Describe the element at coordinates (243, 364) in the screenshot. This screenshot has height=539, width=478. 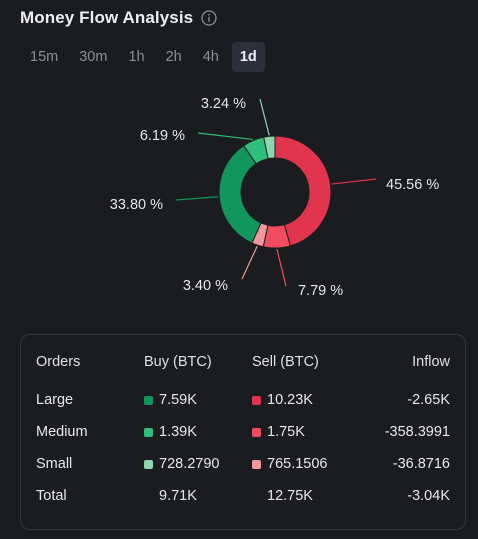
I see `table-header-row: Orders Buy (BTC) Sell (BTC) Inflow` at that location.